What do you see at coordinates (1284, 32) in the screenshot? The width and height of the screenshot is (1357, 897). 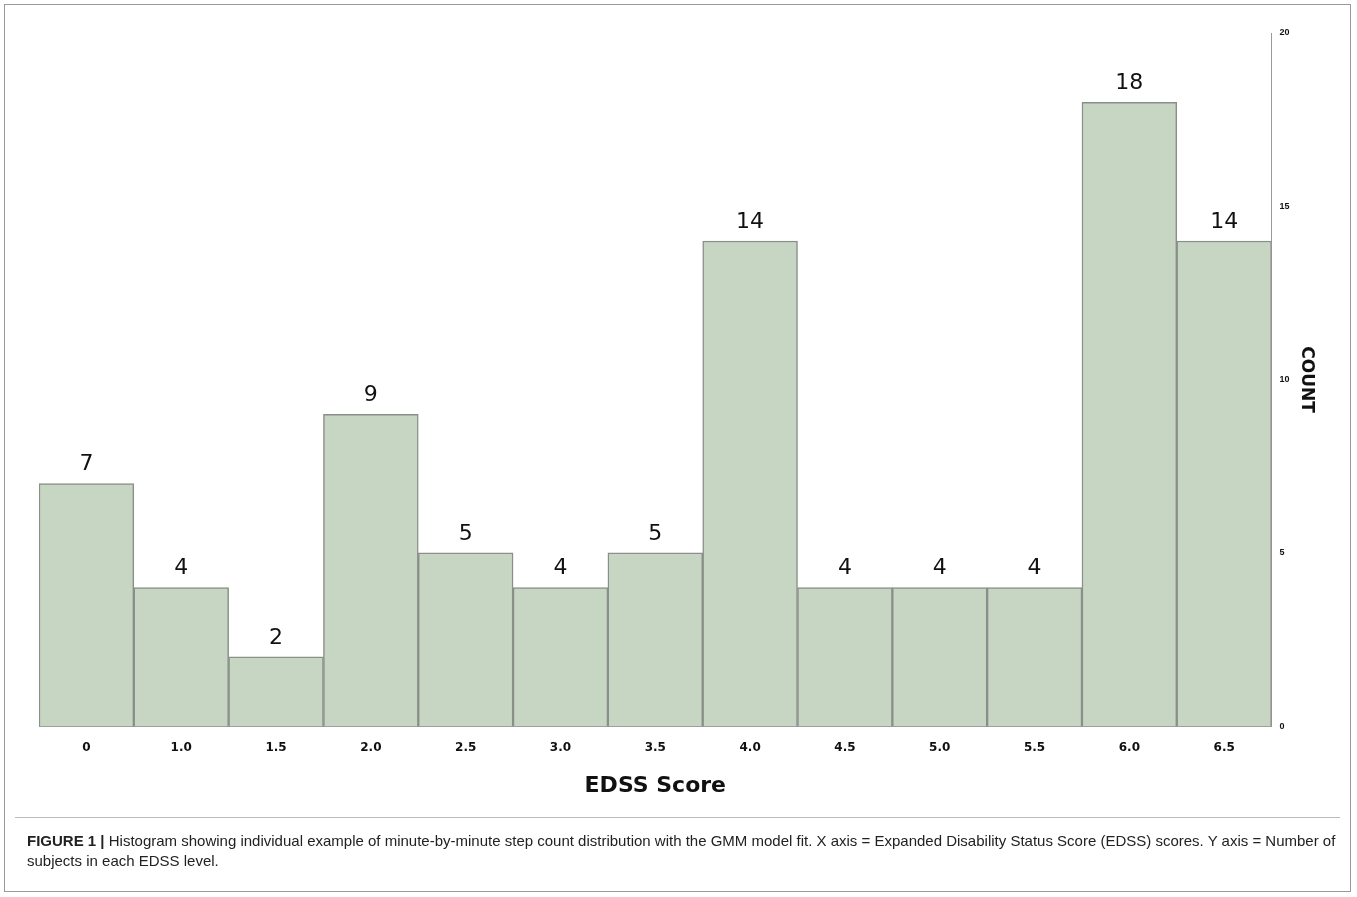 I see `y-tick-label: 20` at bounding box center [1284, 32].